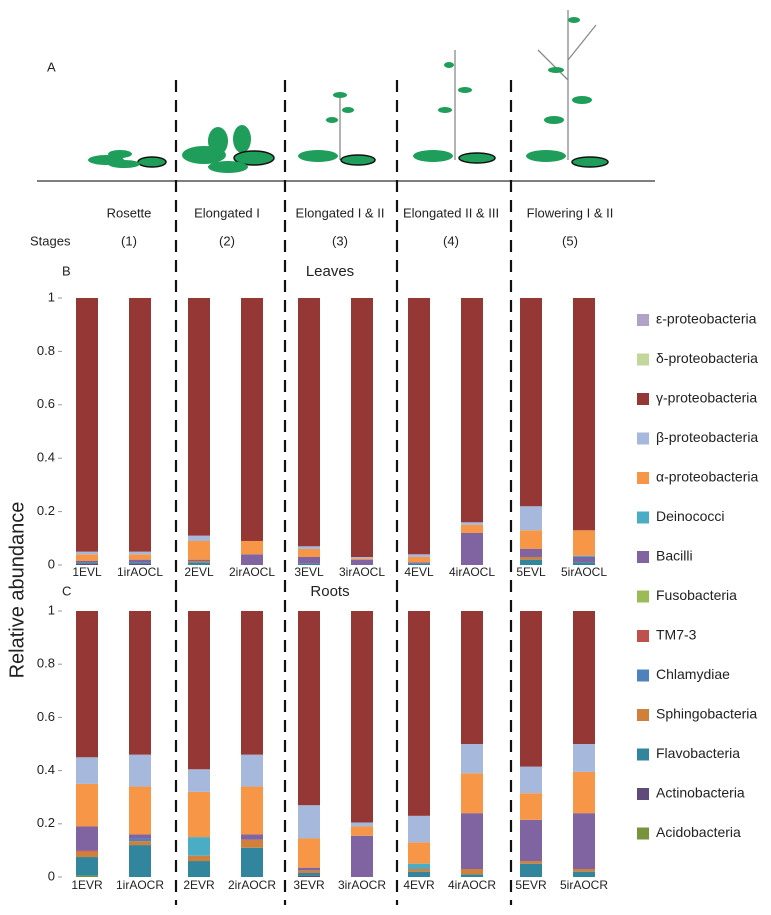 The width and height of the screenshot is (771, 915). Describe the element at coordinates (252, 572) in the screenshot. I see `x-tick-label: 2irAOCL` at that location.